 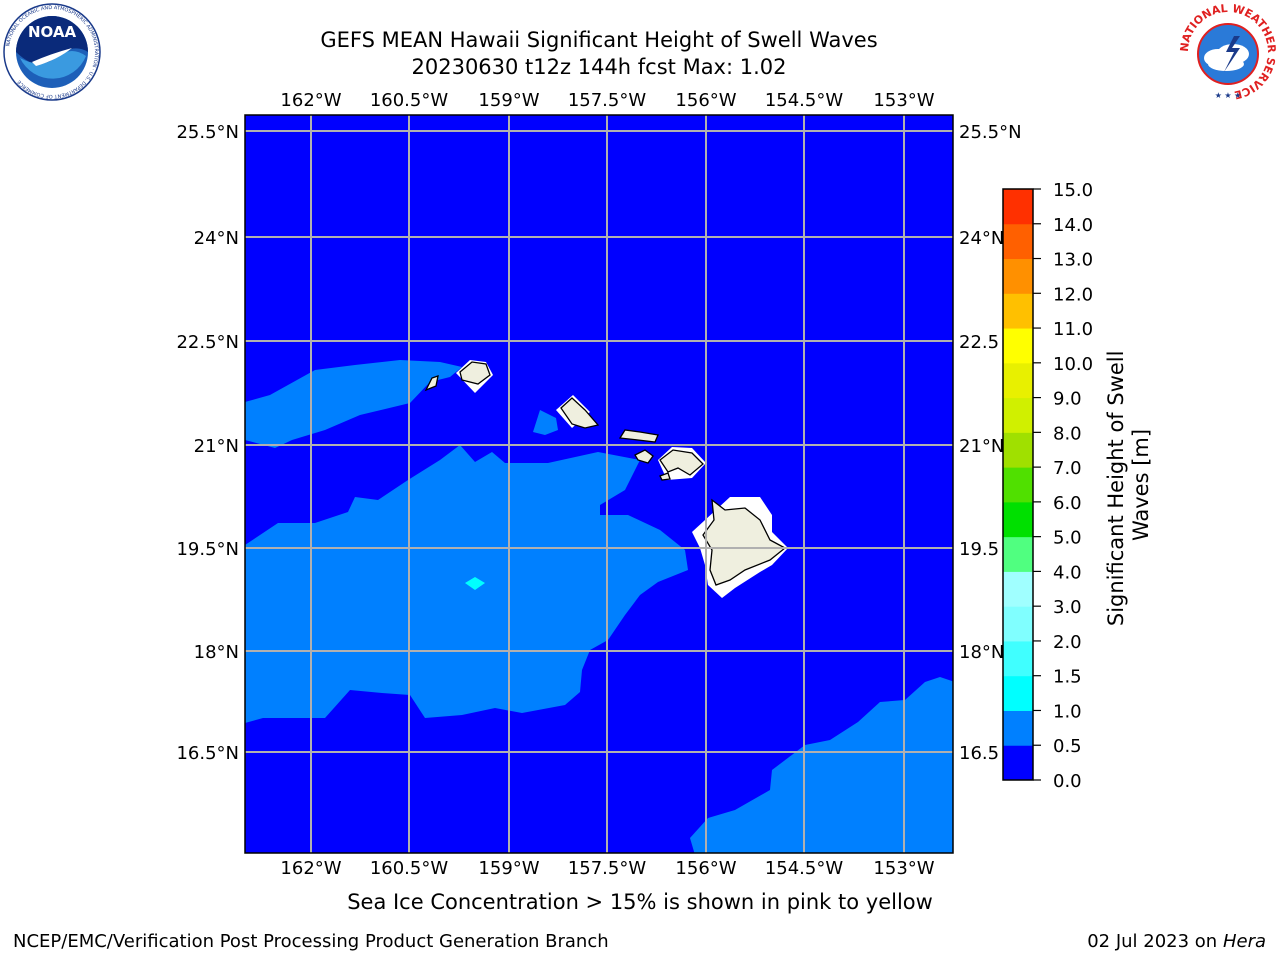 What do you see at coordinates (1067, 538) in the screenshot?
I see `colorbar-level-7: 5.0` at bounding box center [1067, 538].